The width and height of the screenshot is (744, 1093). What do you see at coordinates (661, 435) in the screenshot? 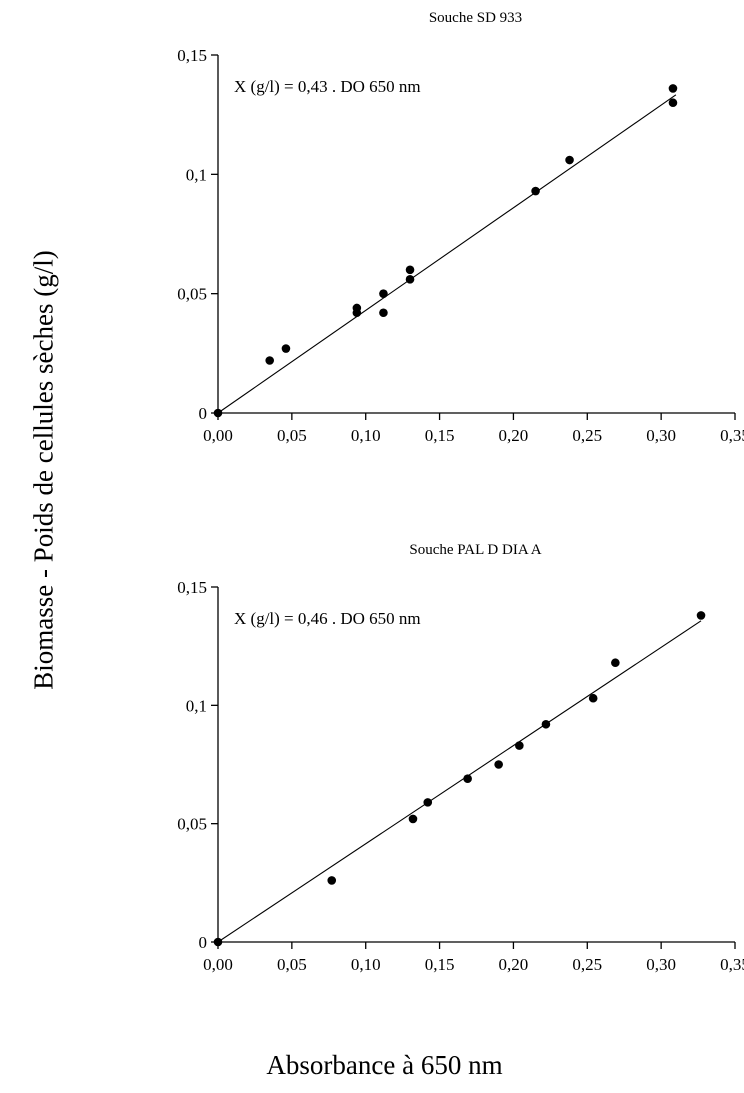
I see `chart-0-x-tick-label: 0,30` at bounding box center [661, 435].